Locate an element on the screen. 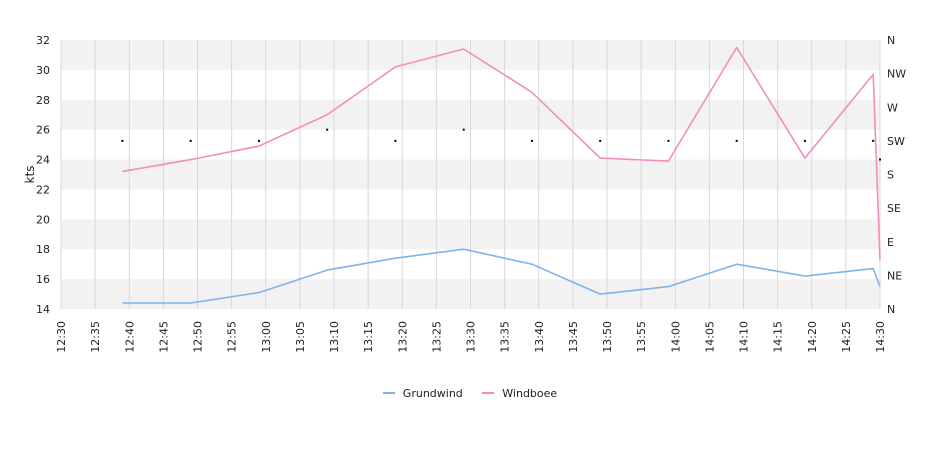 This screenshot has height=450, width=940. y-tick-label: 28 is located at coordinates (43, 100).